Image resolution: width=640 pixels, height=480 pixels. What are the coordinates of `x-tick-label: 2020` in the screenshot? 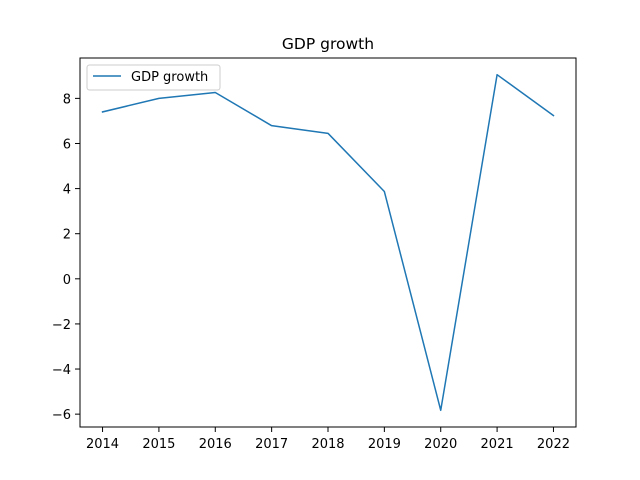 It's located at (440, 444).